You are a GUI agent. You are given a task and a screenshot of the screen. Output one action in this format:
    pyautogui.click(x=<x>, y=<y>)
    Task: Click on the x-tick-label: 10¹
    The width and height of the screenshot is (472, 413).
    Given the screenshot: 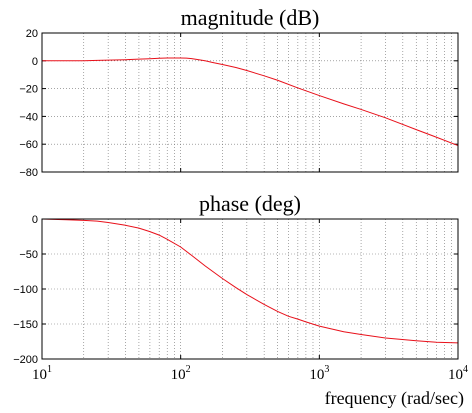 What is the action you would take?
    pyautogui.click(x=42, y=373)
    